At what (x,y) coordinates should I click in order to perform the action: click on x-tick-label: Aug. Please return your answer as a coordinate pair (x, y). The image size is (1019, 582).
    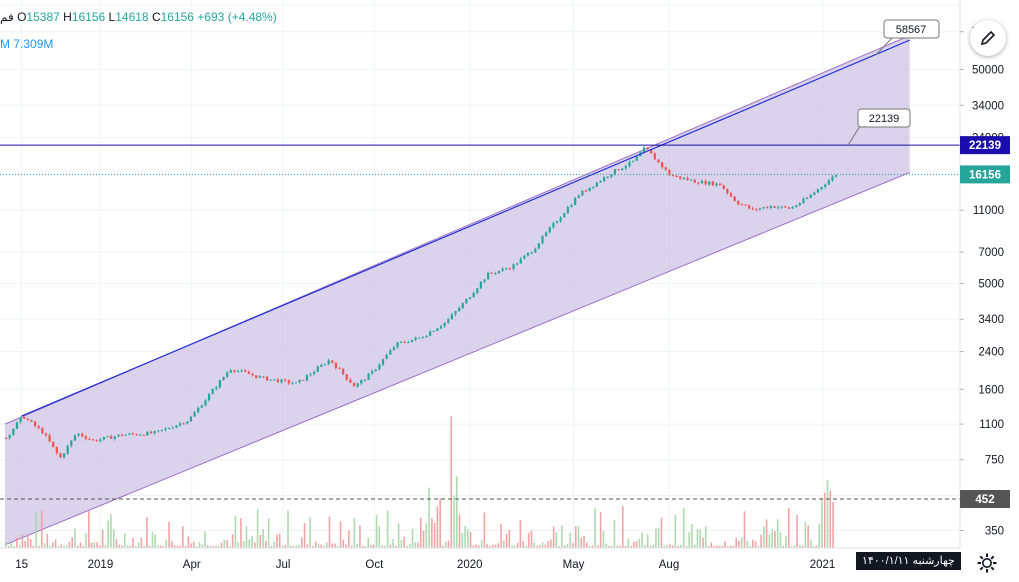
    Looking at the image, I should click on (669, 565).